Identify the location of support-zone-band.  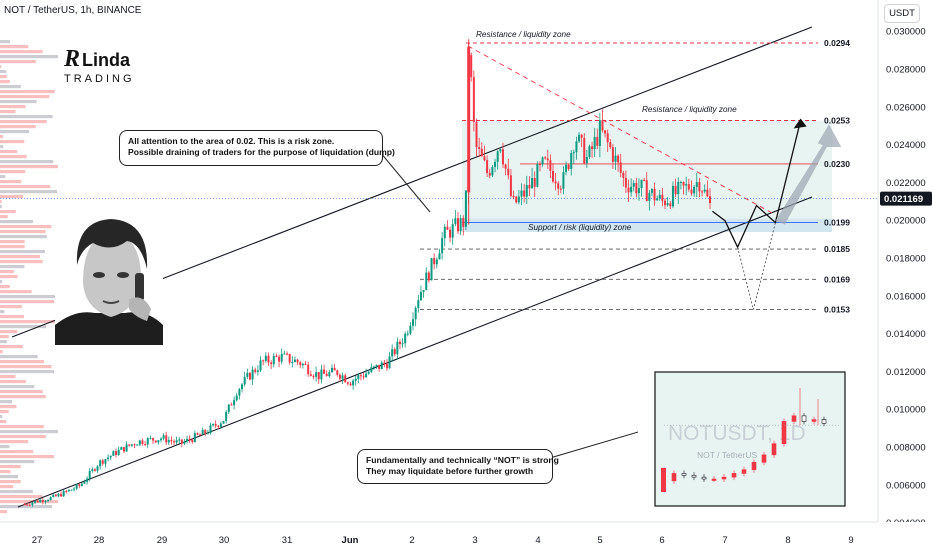
(647, 225).